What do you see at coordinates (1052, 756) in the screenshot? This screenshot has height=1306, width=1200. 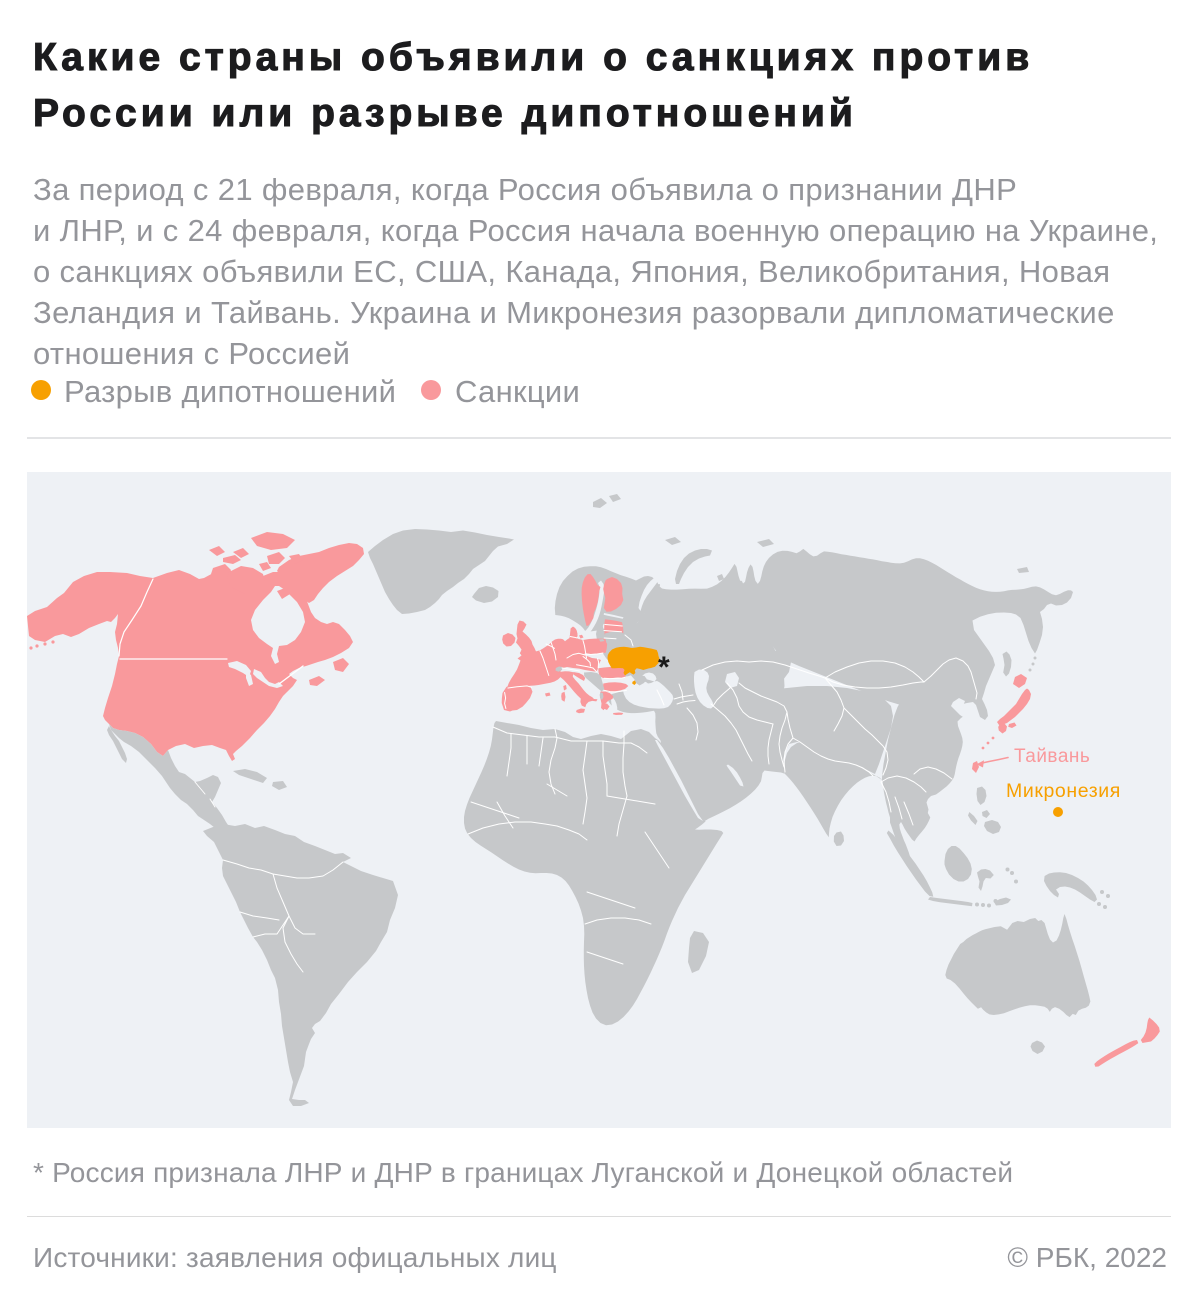 I see `svg-text: Тайвань` at bounding box center [1052, 756].